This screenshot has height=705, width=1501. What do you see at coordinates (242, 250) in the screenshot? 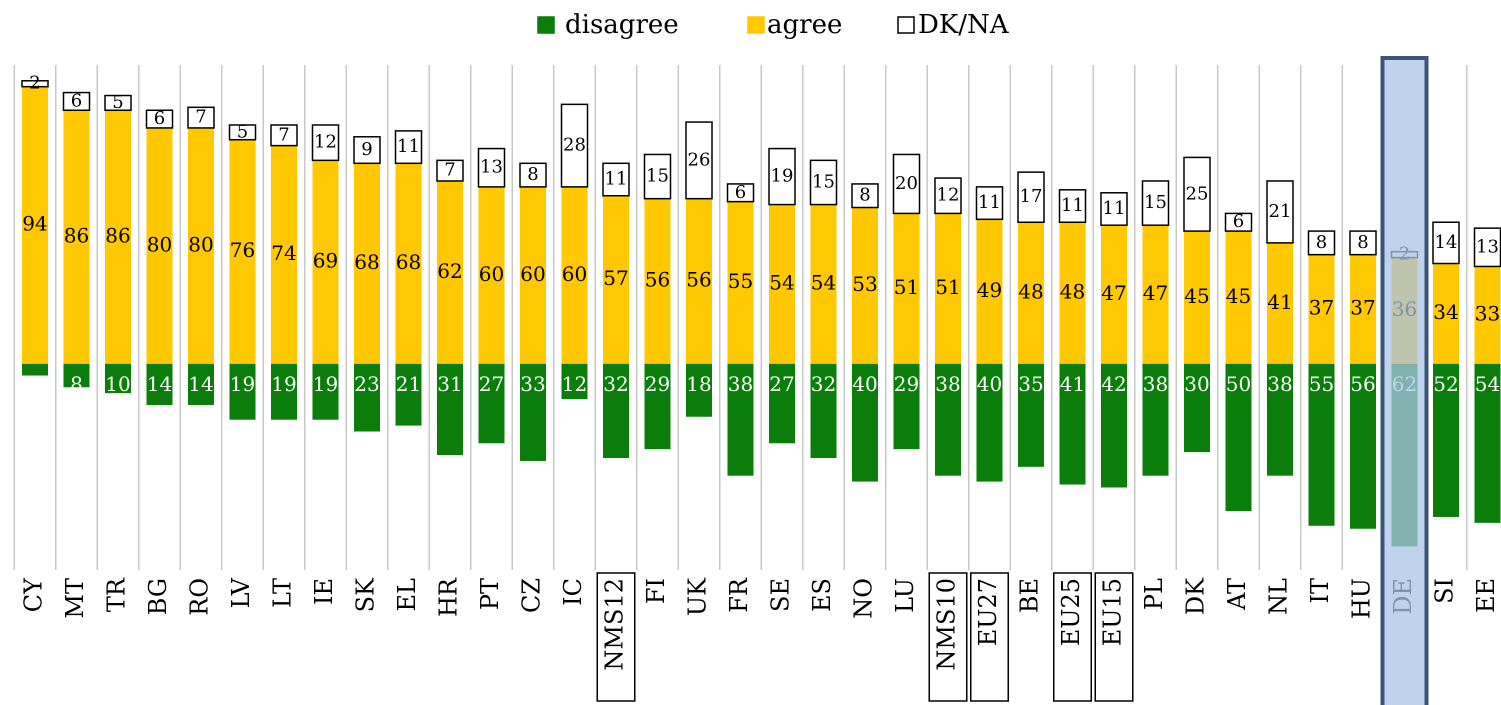
I see `value-label: 76` at bounding box center [242, 250].